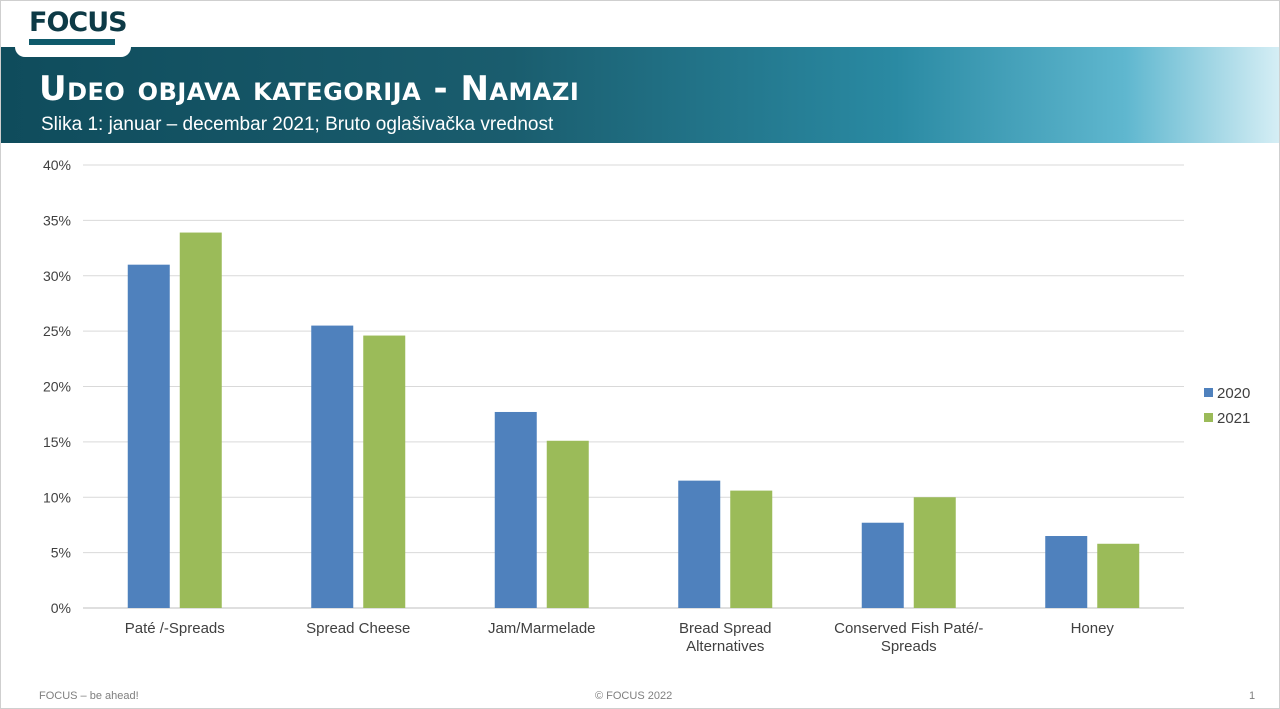 Image resolution: width=1280 pixels, height=709 pixels. Describe the element at coordinates (640, 95) in the screenshot. I see `header-band` at that location.